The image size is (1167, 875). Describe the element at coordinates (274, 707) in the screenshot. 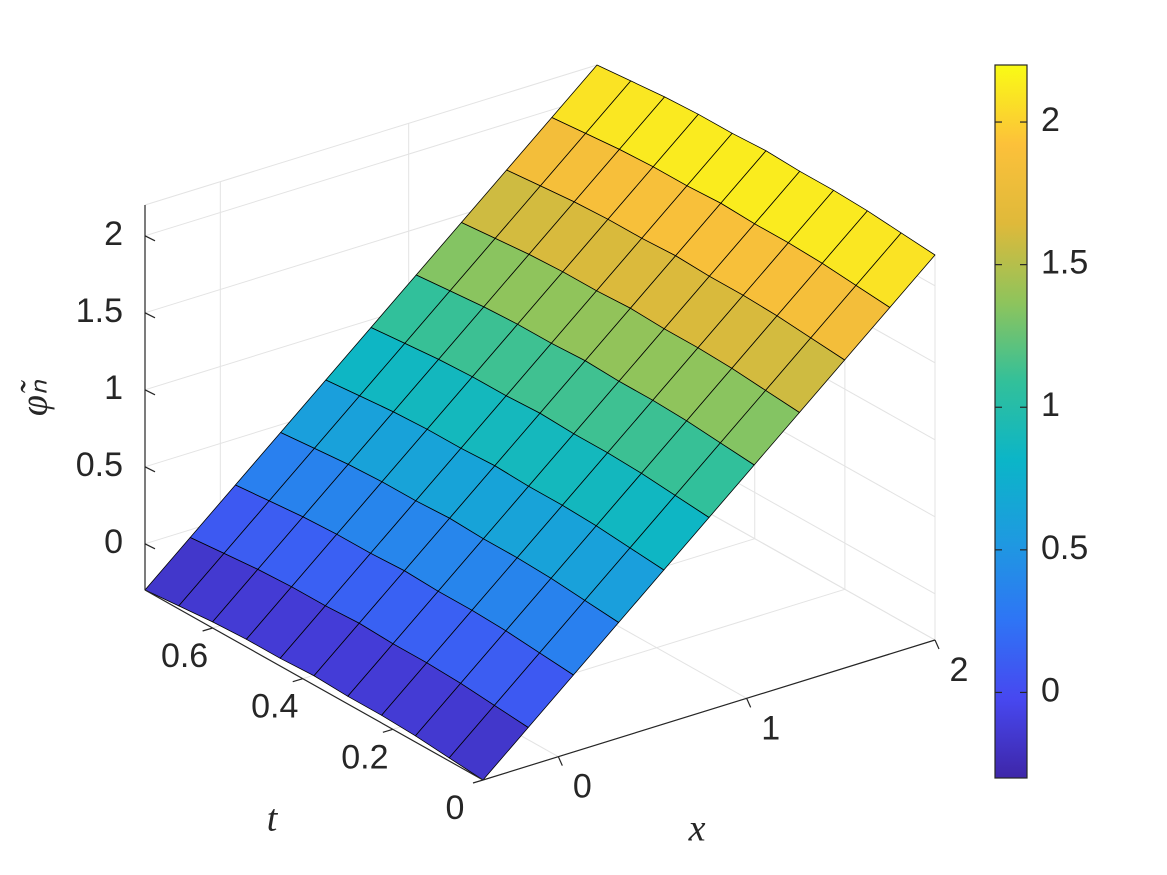

I see `t-tick-label: 0.4` at that location.